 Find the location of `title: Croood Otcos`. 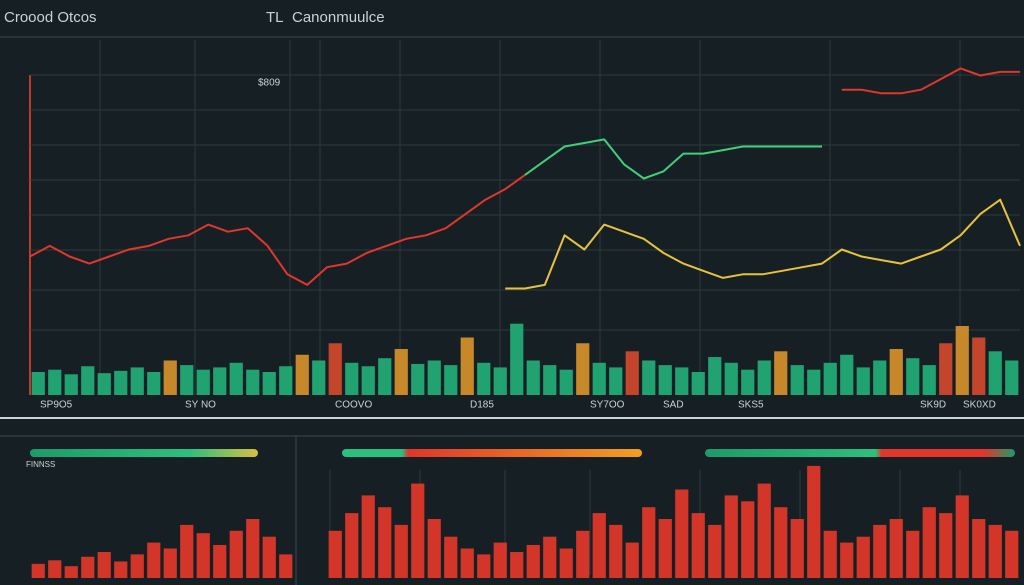

title: Croood Otcos is located at coordinates (50, 17).